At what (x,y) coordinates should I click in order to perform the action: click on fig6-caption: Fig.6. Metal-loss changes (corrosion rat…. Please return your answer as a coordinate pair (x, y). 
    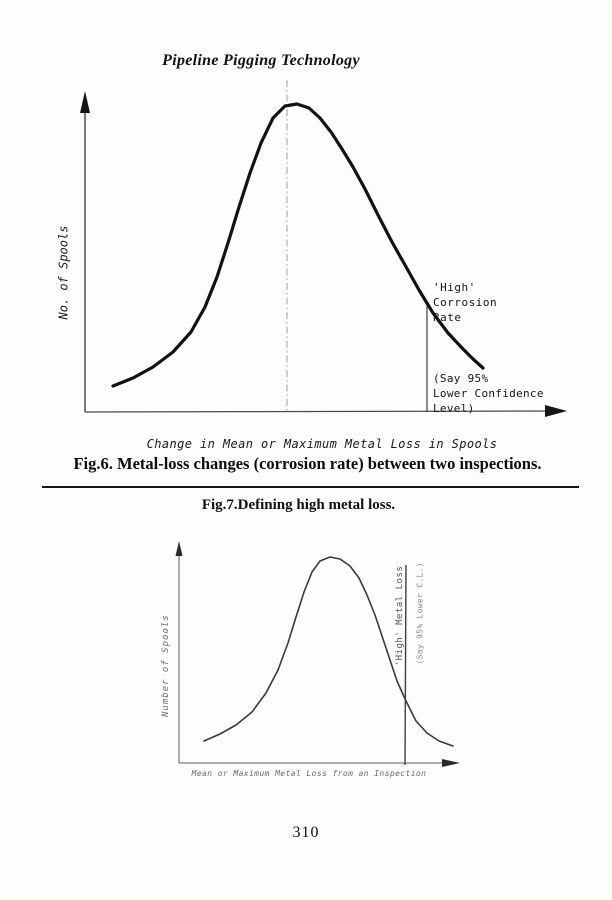
    Looking at the image, I should click on (307, 463).